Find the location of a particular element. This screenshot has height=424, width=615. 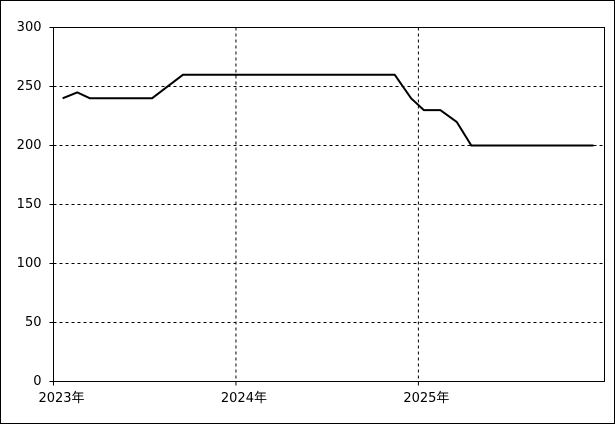

x-tick-label: 2025年 is located at coordinates (426, 398).